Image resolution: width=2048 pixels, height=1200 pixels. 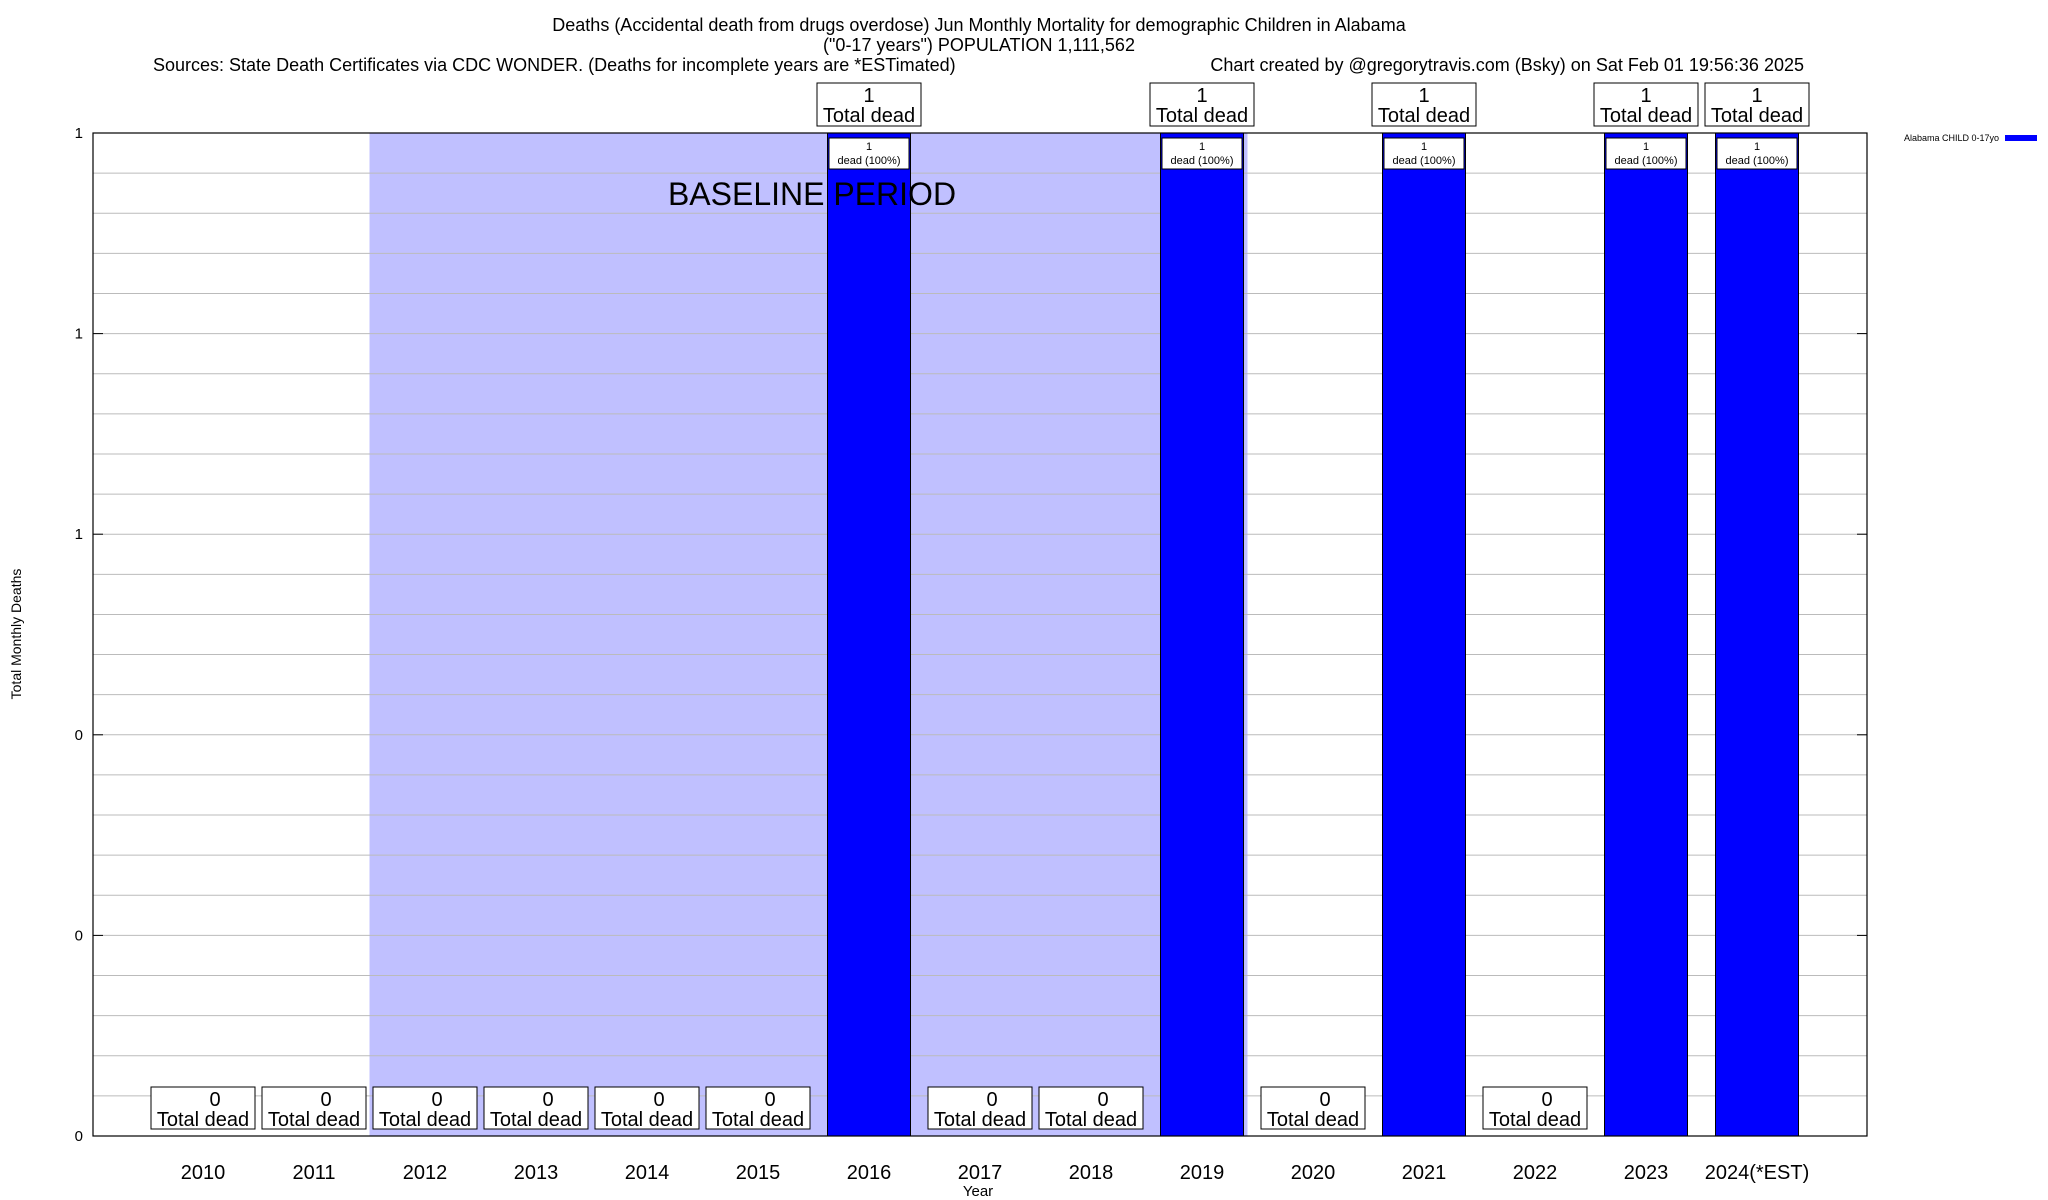 I want to click on x-tick-label: 2016, so click(x=869, y=1173).